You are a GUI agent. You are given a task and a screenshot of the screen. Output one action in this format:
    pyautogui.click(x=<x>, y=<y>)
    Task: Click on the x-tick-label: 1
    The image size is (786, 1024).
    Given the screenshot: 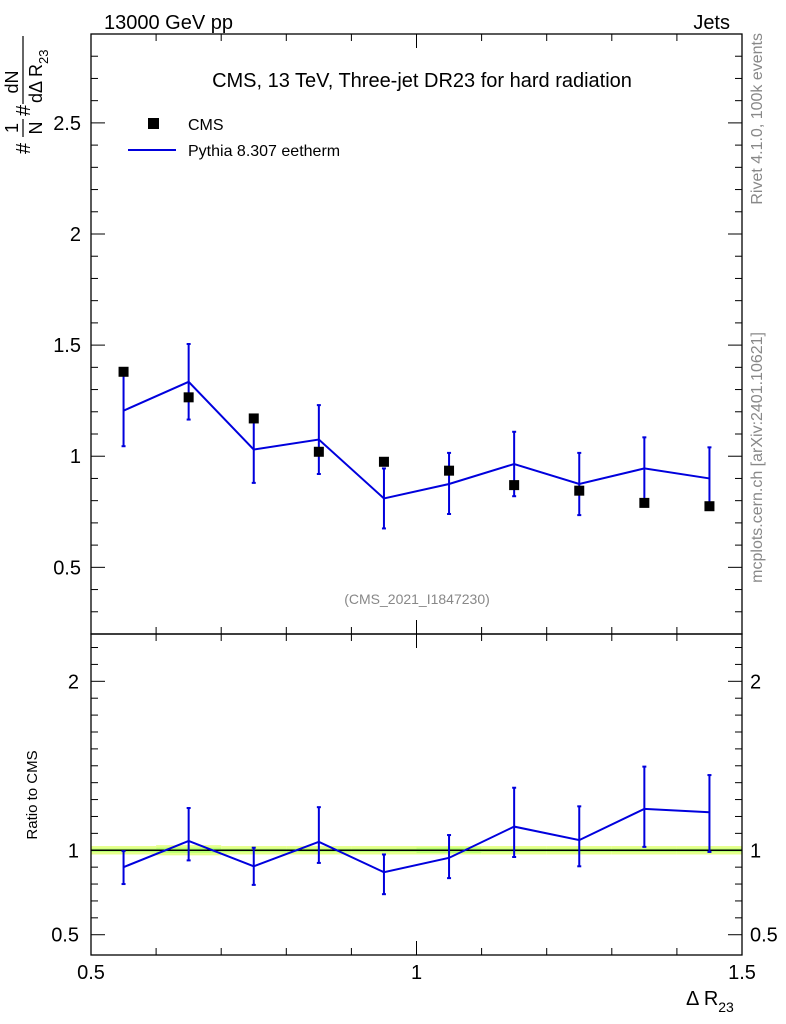 What is the action you would take?
    pyautogui.click(x=416, y=973)
    